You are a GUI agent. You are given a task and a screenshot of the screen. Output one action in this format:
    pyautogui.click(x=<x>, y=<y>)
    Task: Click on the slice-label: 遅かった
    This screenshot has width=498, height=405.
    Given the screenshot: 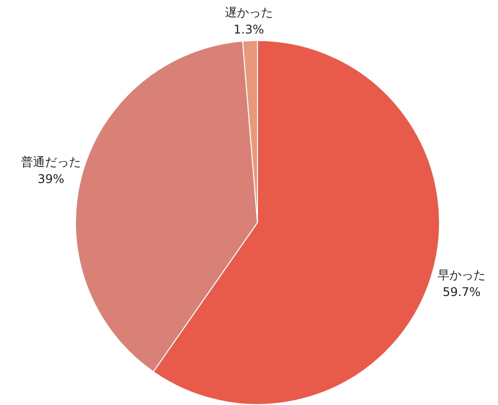 What is the action you would take?
    pyautogui.click(x=248, y=13)
    